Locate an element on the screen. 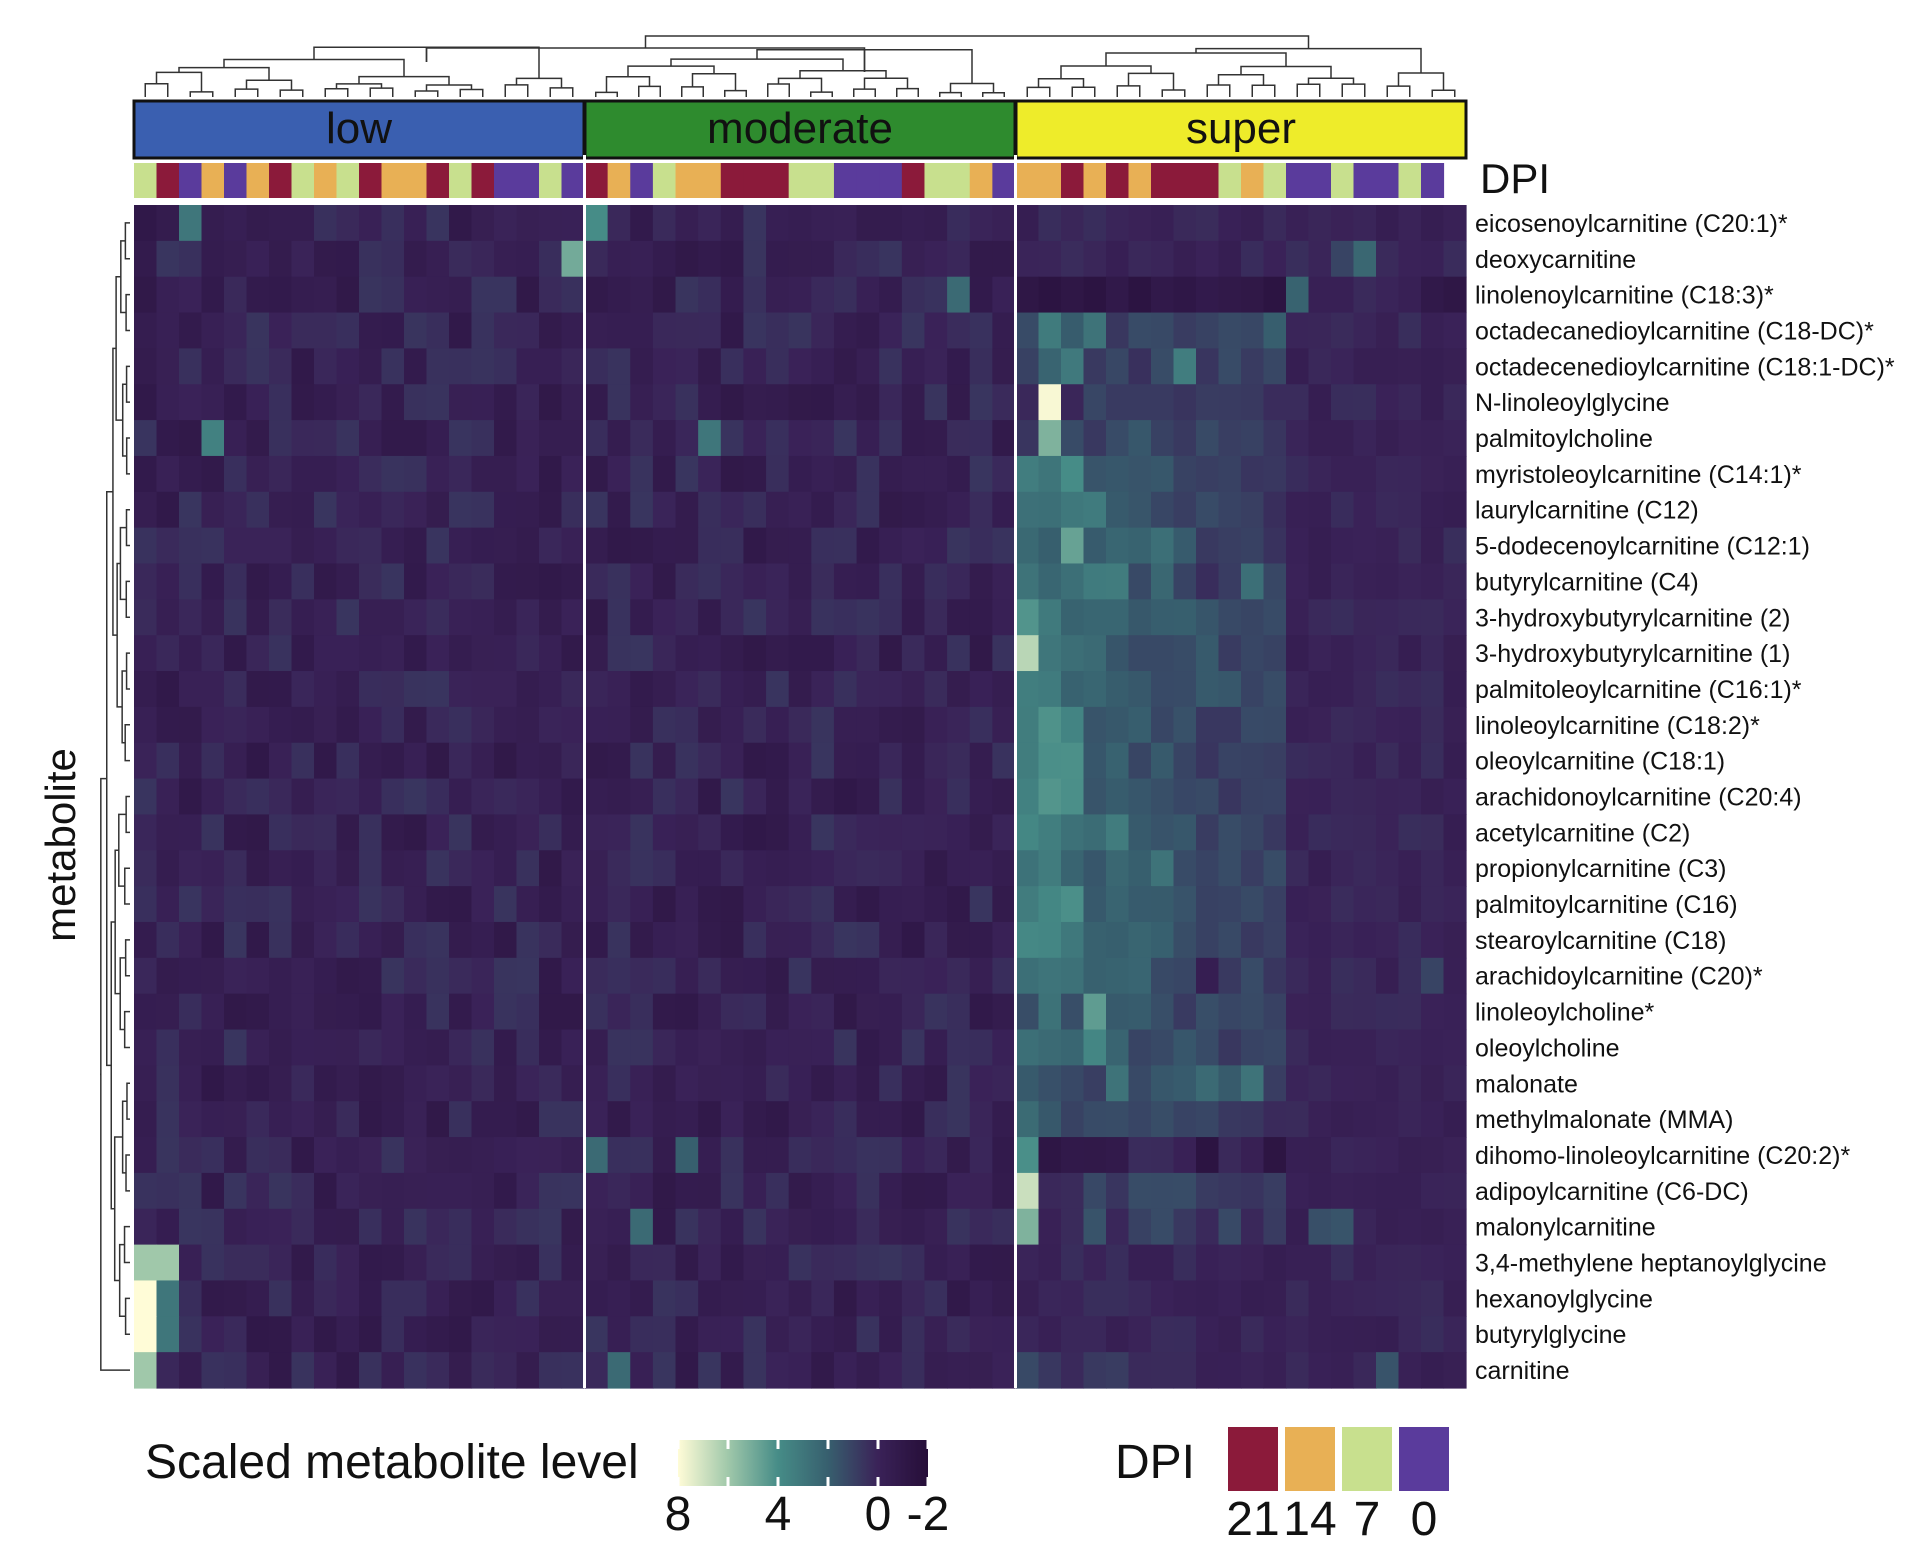  row-dendrogram is located at coordinates (115, 796).